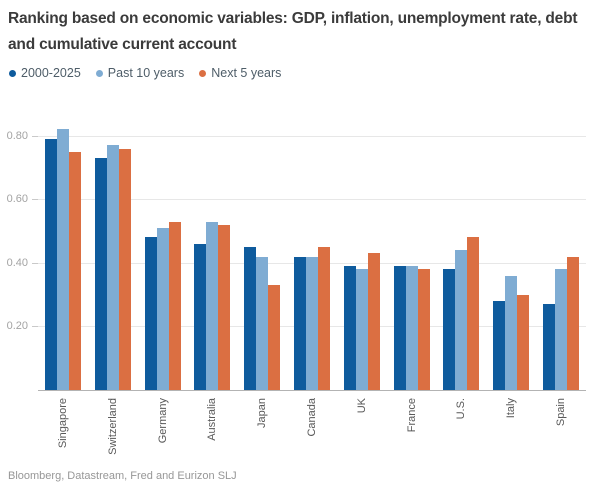  Describe the element at coordinates (561, 412) in the screenshot. I see `x-axis-label: Spain` at that location.